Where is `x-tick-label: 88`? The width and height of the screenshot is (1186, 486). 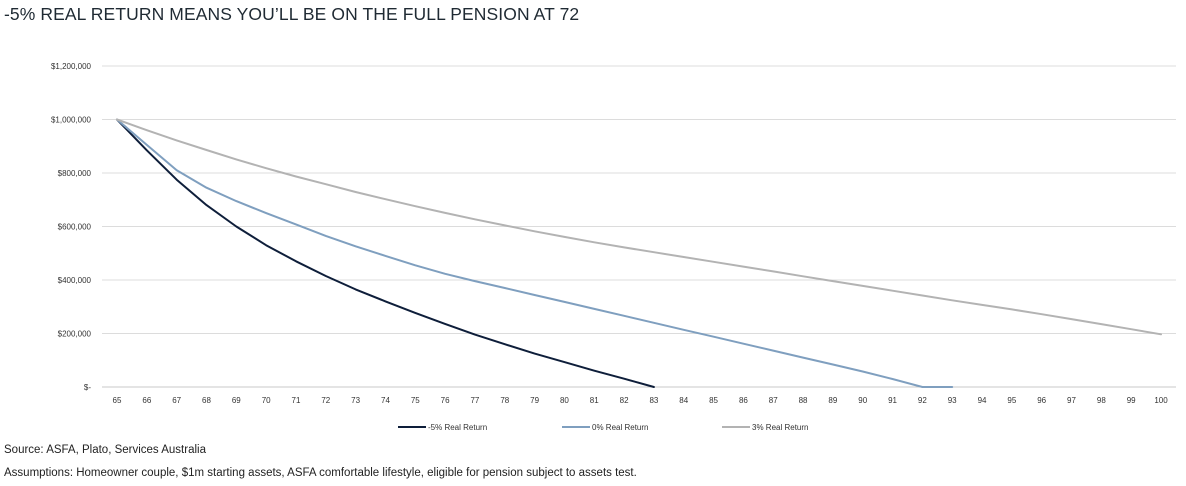 x-tick-label: 88 is located at coordinates (803, 400).